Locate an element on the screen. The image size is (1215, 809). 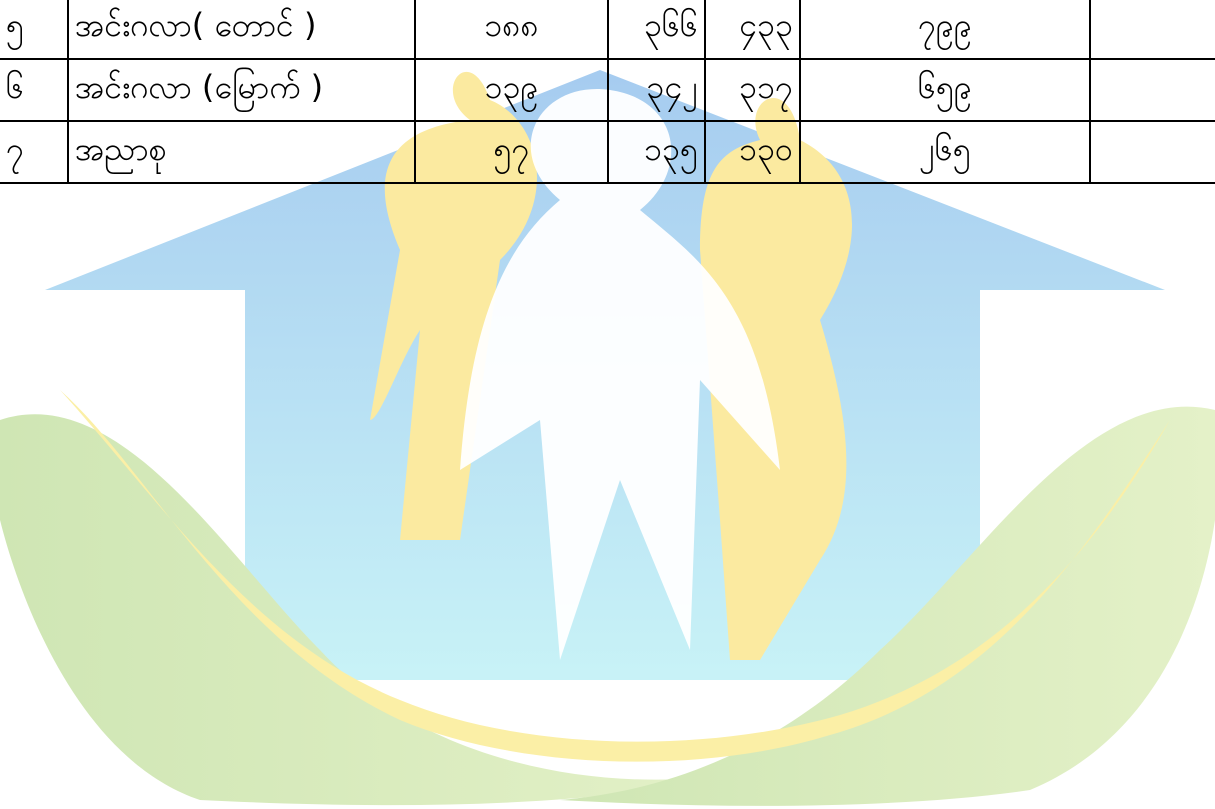
township-name: အင်းဂလာ (မြောက် ) is located at coordinates (241, 90).